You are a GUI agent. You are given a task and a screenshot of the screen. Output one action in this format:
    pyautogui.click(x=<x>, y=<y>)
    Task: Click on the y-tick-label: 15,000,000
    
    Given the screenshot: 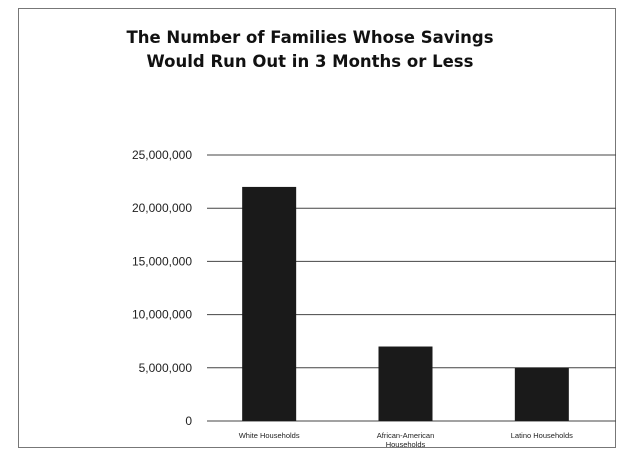 What is the action you would take?
    pyautogui.click(x=162, y=261)
    